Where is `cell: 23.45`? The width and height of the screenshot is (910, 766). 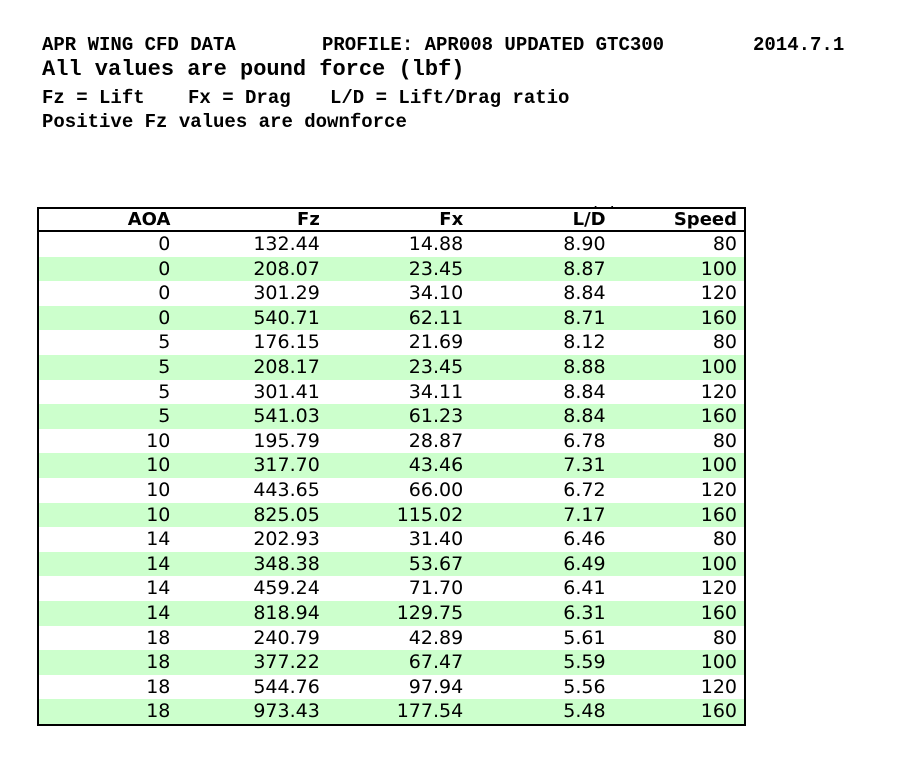
cell: 23.45 is located at coordinates (398, 367).